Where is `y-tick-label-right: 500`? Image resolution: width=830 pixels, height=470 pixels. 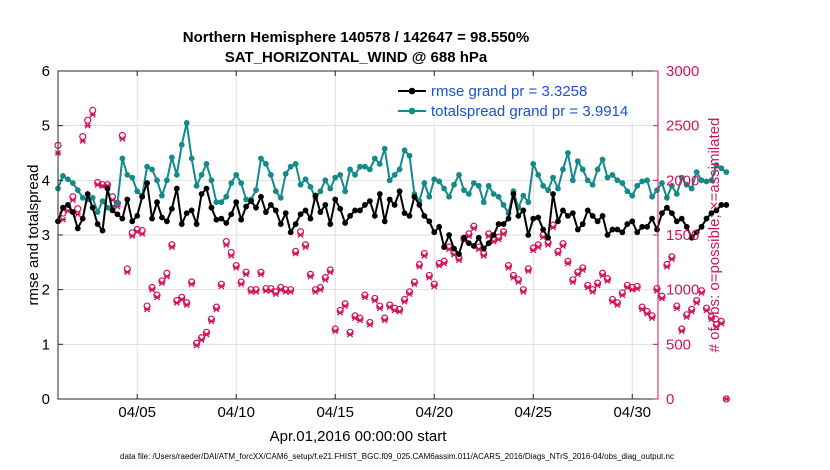 y-tick-label-right: 500 is located at coordinates (678, 344).